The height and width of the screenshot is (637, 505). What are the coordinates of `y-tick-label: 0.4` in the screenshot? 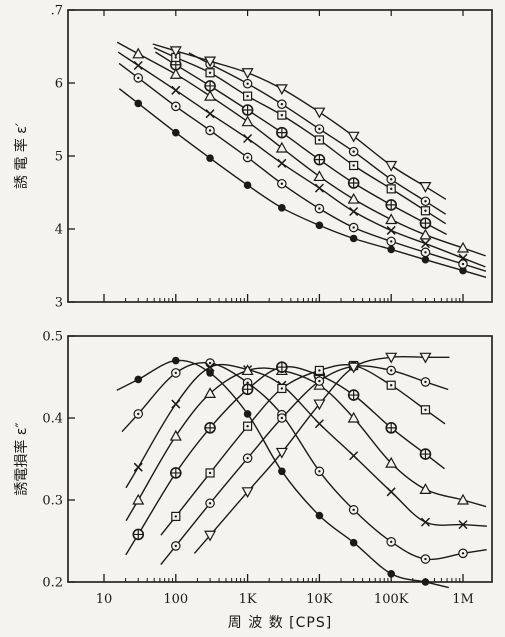 It's located at (52, 419).